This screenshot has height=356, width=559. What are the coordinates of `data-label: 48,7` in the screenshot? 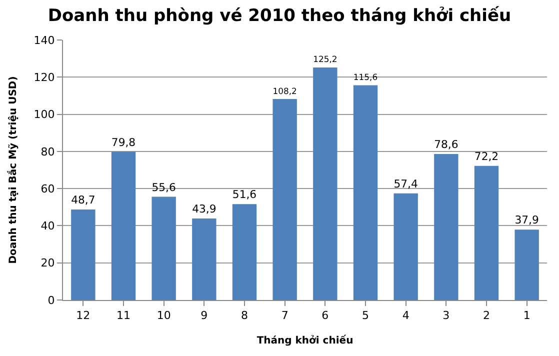 It's located at (83, 200).